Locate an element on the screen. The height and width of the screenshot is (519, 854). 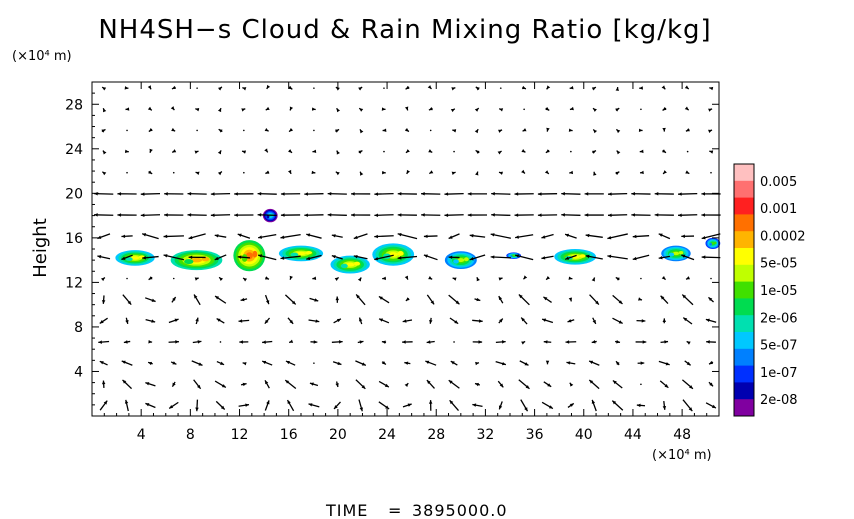
y-tick-label: 28 is located at coordinates (74, 105).